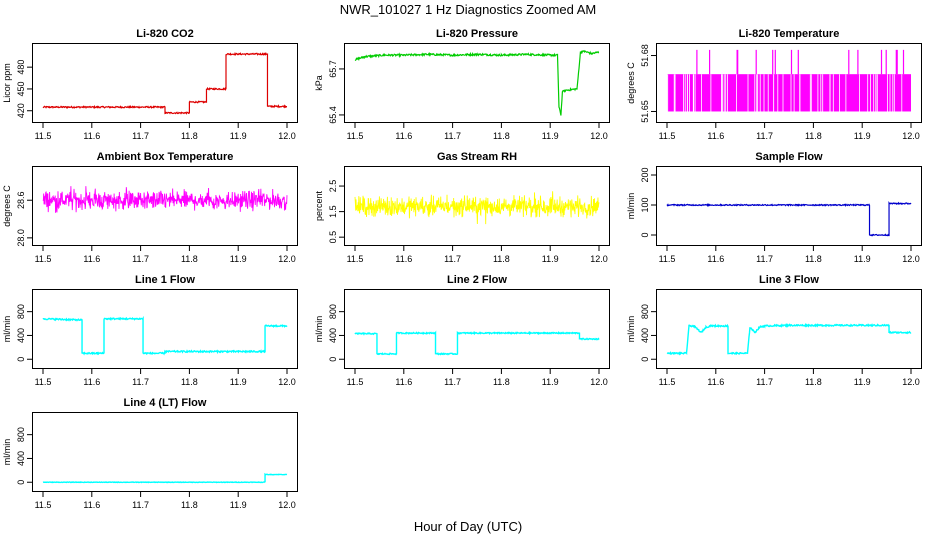  What do you see at coordinates (333, 115) in the screenshot?
I see `y-tick-label: 65.4` at bounding box center [333, 115].